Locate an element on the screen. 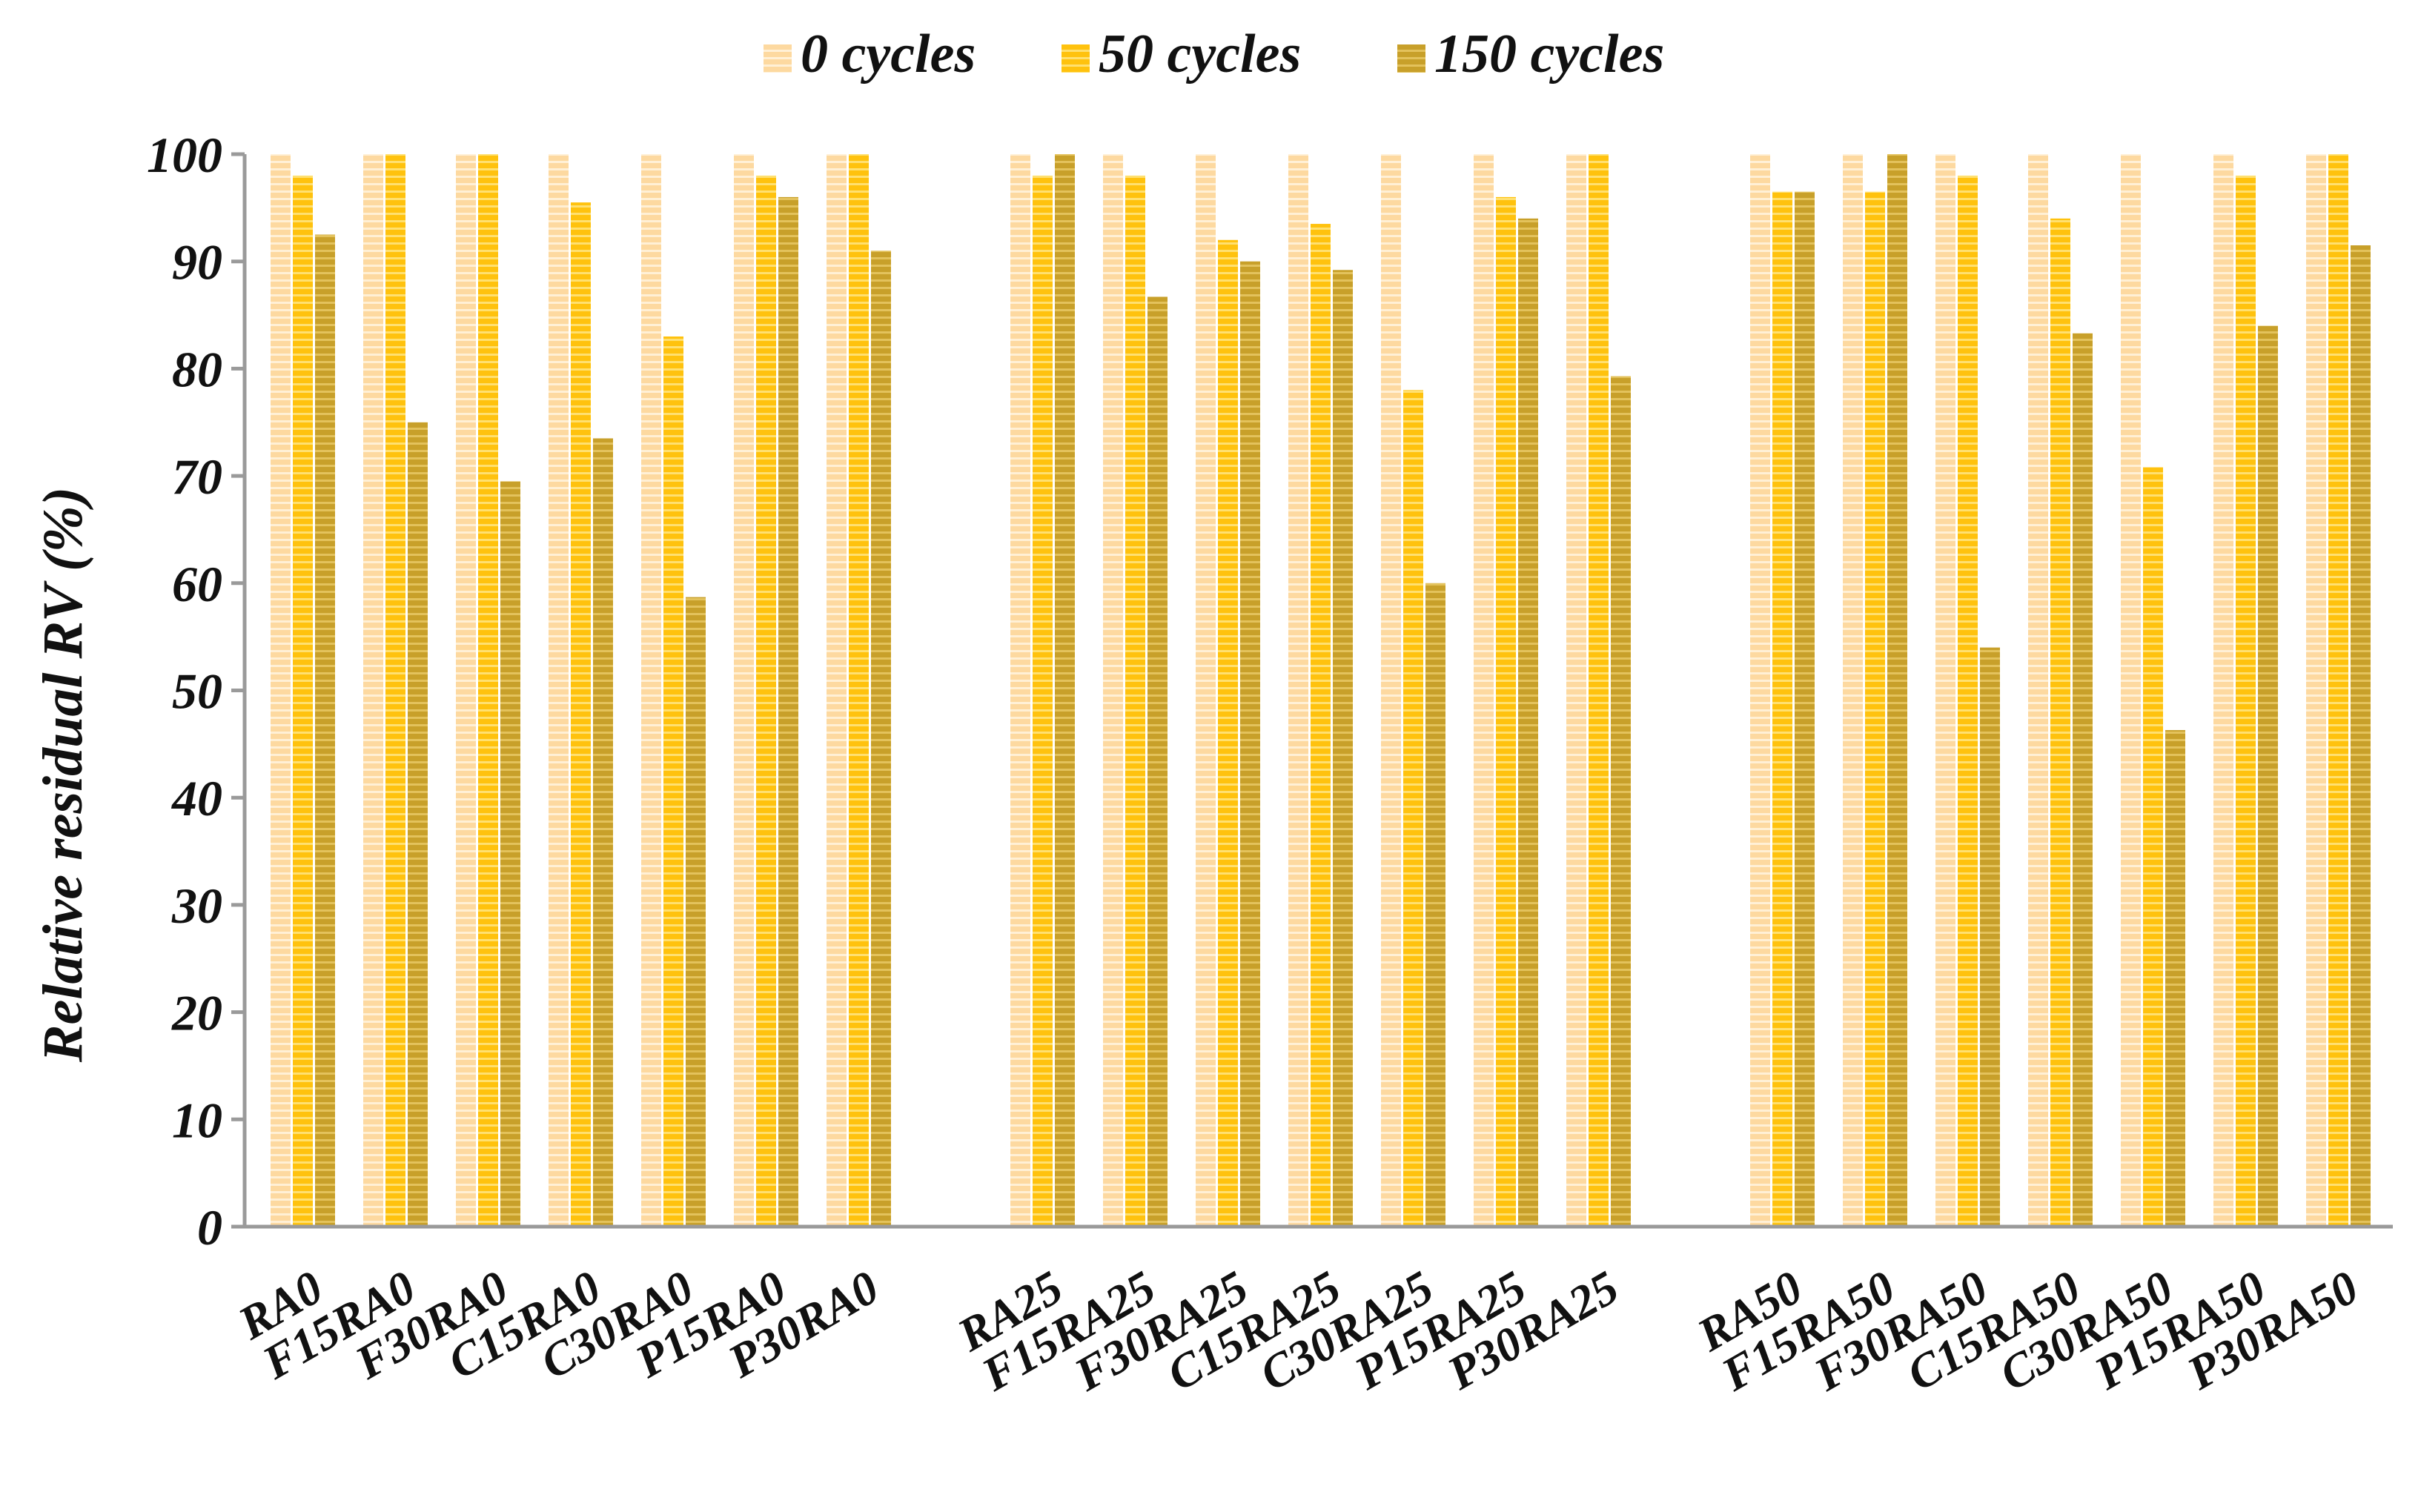  bar-P30RA50-0-cycles is located at coordinates (2316, 691).